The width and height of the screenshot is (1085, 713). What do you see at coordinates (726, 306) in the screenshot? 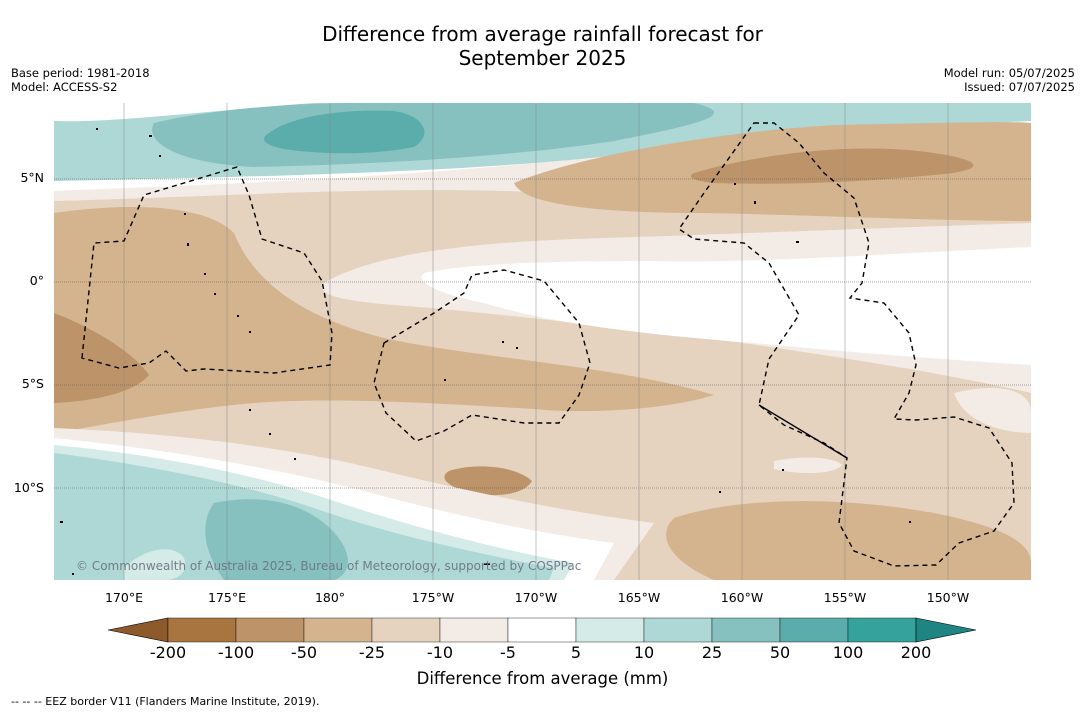
I see `equatorial-neutral-tongue` at bounding box center [726, 306].